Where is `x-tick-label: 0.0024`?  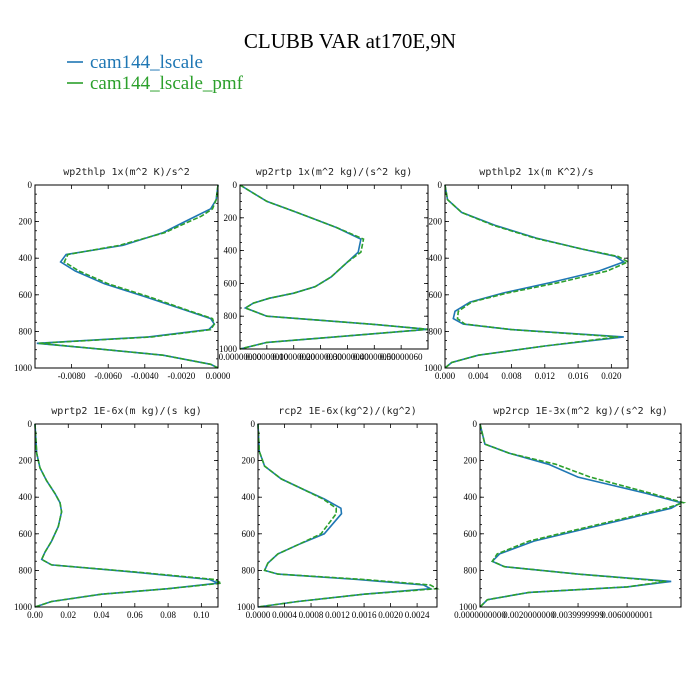
x-tick-label: 0.0024 is located at coordinates (417, 615).